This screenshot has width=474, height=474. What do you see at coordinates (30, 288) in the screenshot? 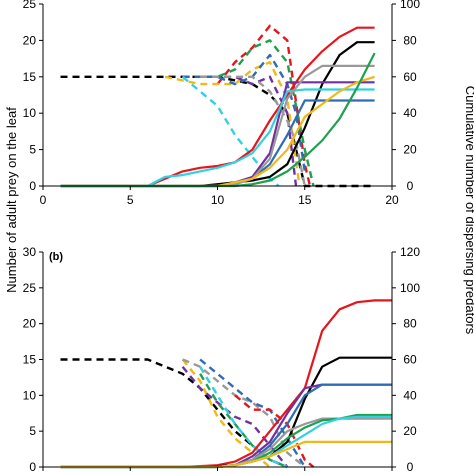
I see `panel-b-left-tick-label: 25` at bounding box center [30, 288].